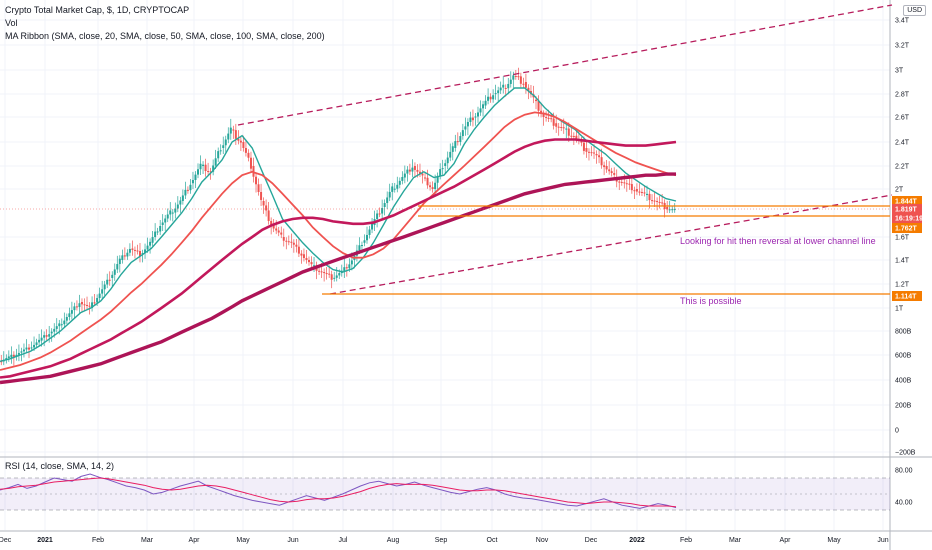 The height and width of the screenshot is (550, 932). What do you see at coordinates (902, 285) in the screenshot?
I see `y-tick-label: 1.2T` at bounding box center [902, 285].